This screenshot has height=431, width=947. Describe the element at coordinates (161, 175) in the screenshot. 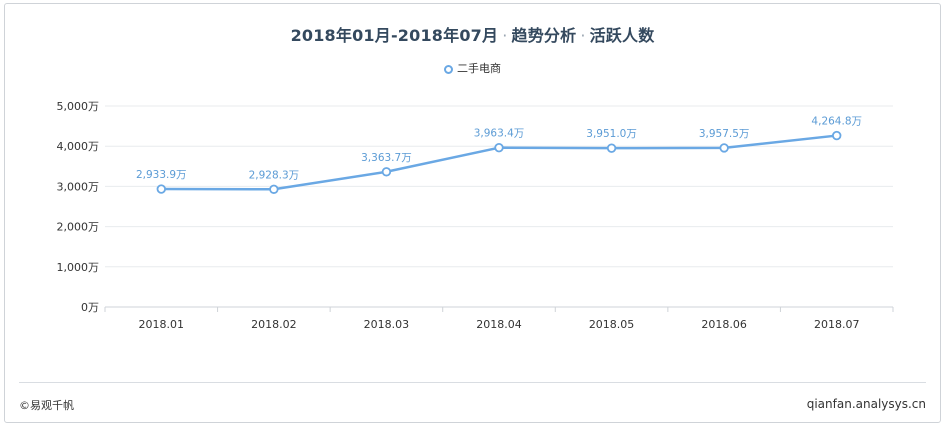

I see `data-label: 2,933.9万` at that location.